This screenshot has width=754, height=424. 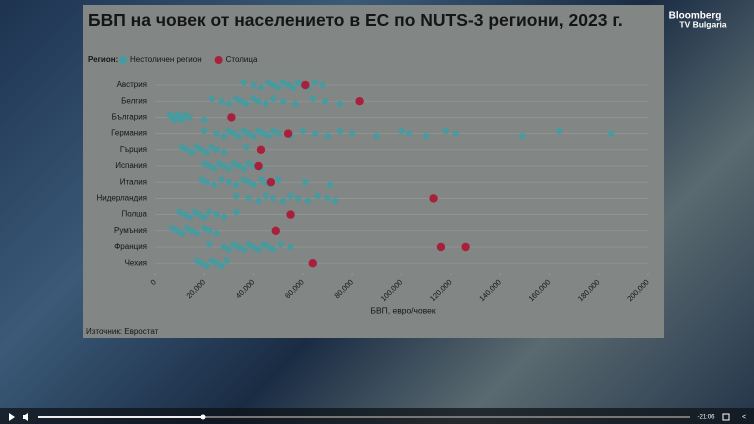 I want to click on x-tick-label: 0, so click(x=153, y=282).